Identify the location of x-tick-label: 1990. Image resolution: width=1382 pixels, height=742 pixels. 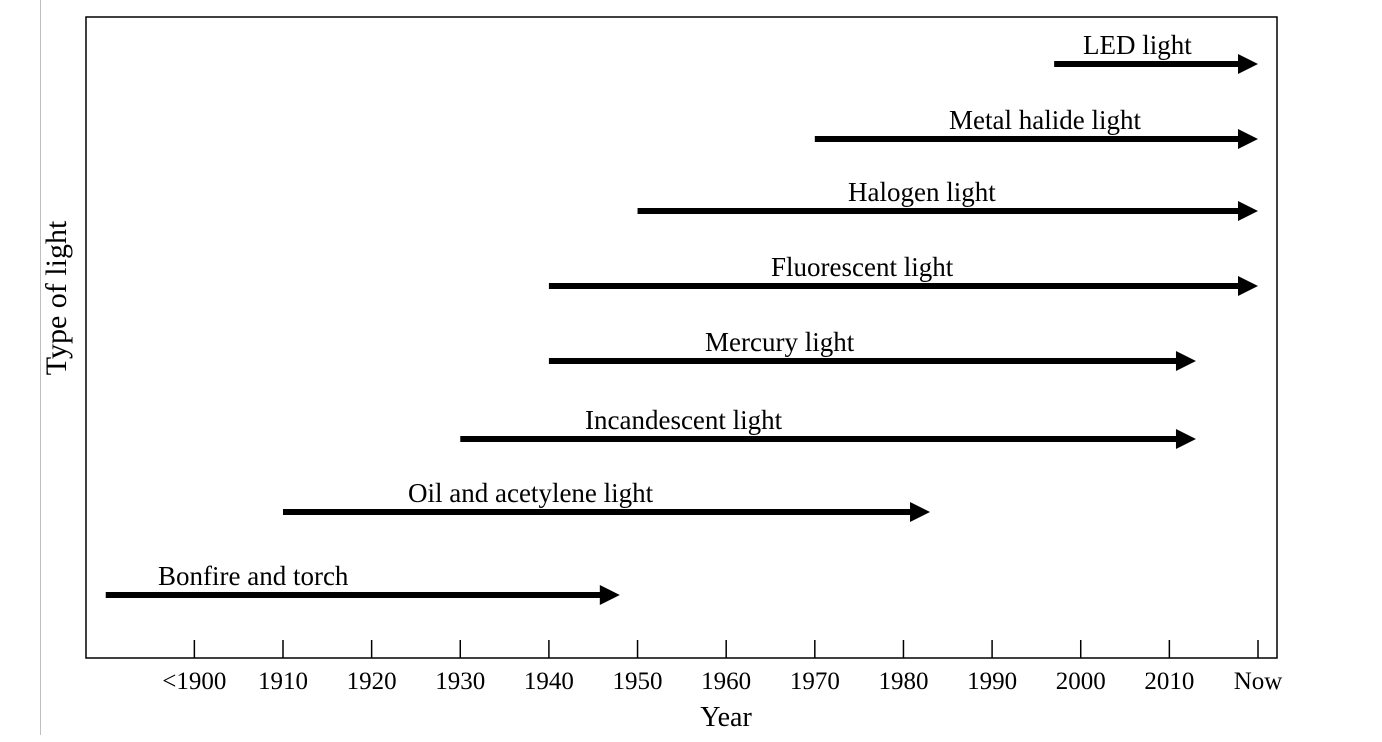
(992, 681).